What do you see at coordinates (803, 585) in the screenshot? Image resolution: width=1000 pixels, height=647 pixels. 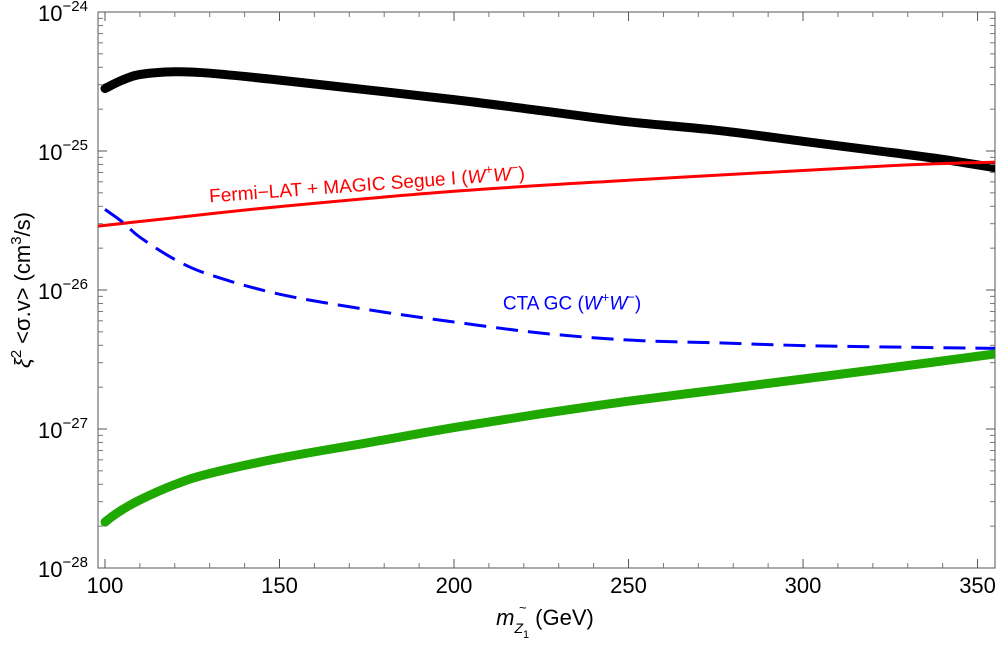 I see `x-tick-label: 300` at bounding box center [803, 585].